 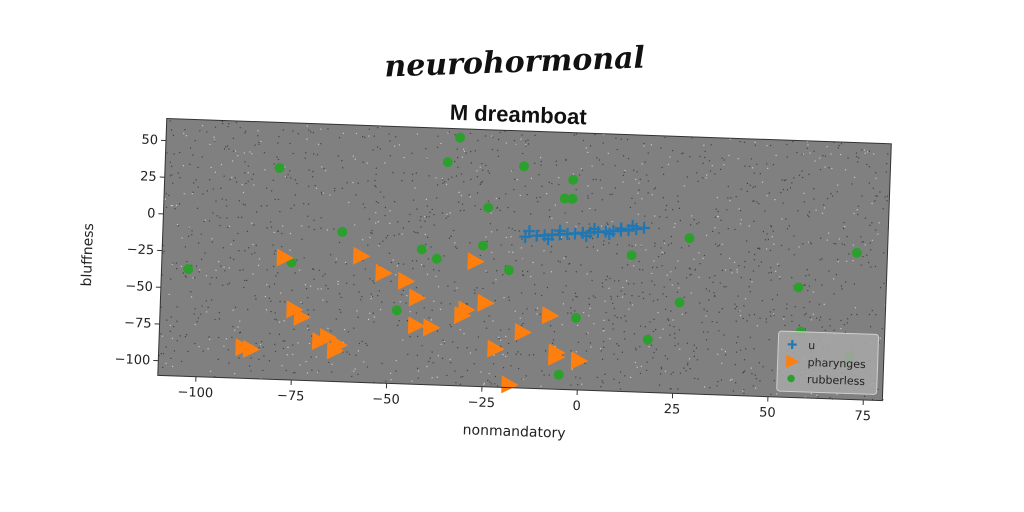 I want to click on y-tick-label--50: −50, so click(x=139, y=287).